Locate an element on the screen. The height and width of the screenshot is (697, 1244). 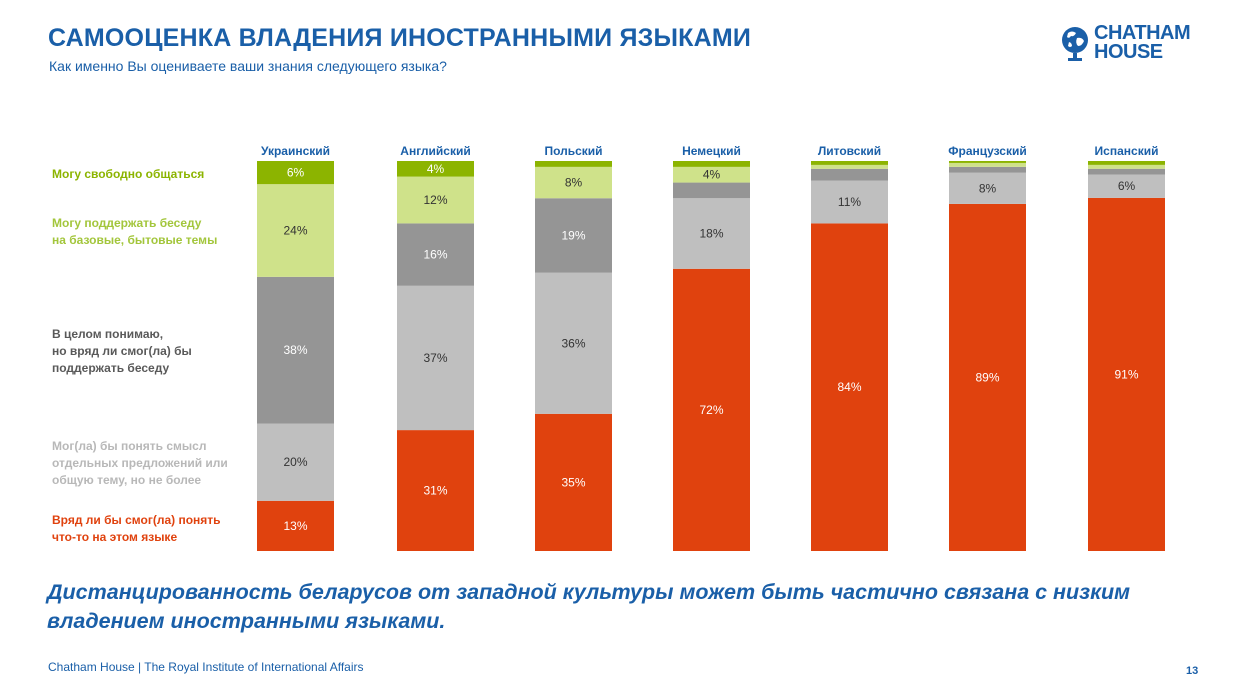
category-label: Испанский is located at coordinates (1127, 151).